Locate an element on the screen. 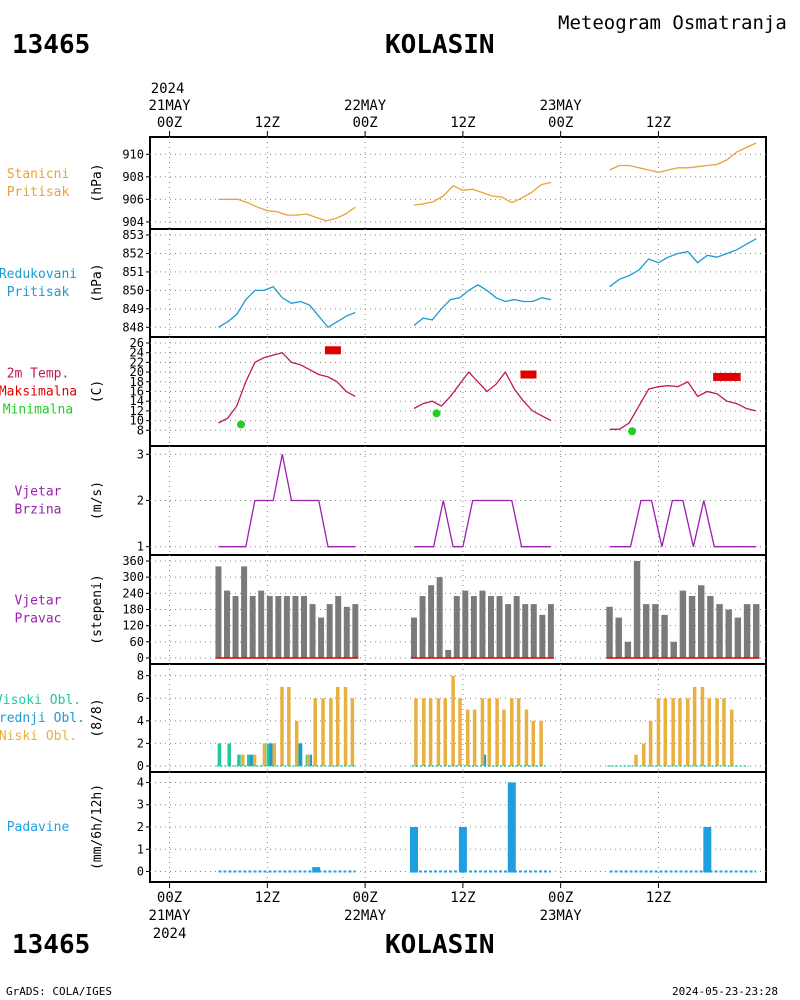  wind_speed-legend-label: Vjetar is located at coordinates (38, 492).